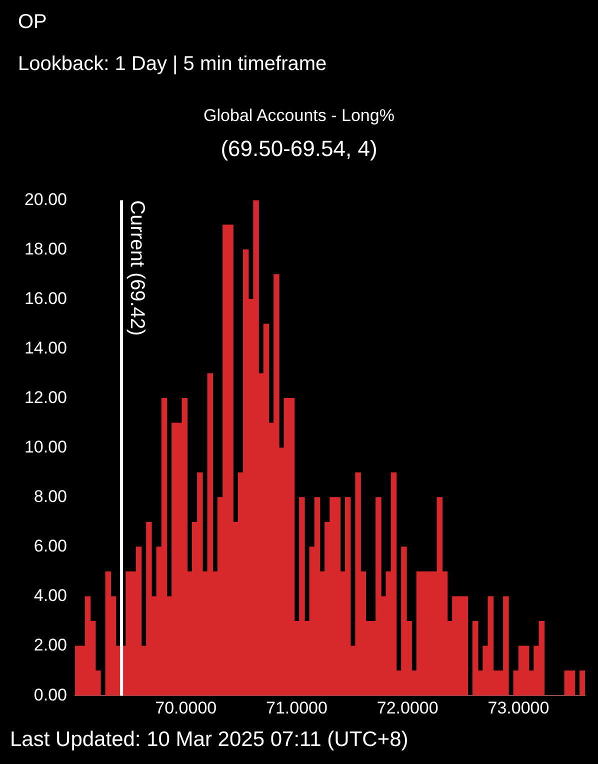 This screenshot has width=598, height=764. I want to click on y-tick-label: 2.00, so click(50, 645).